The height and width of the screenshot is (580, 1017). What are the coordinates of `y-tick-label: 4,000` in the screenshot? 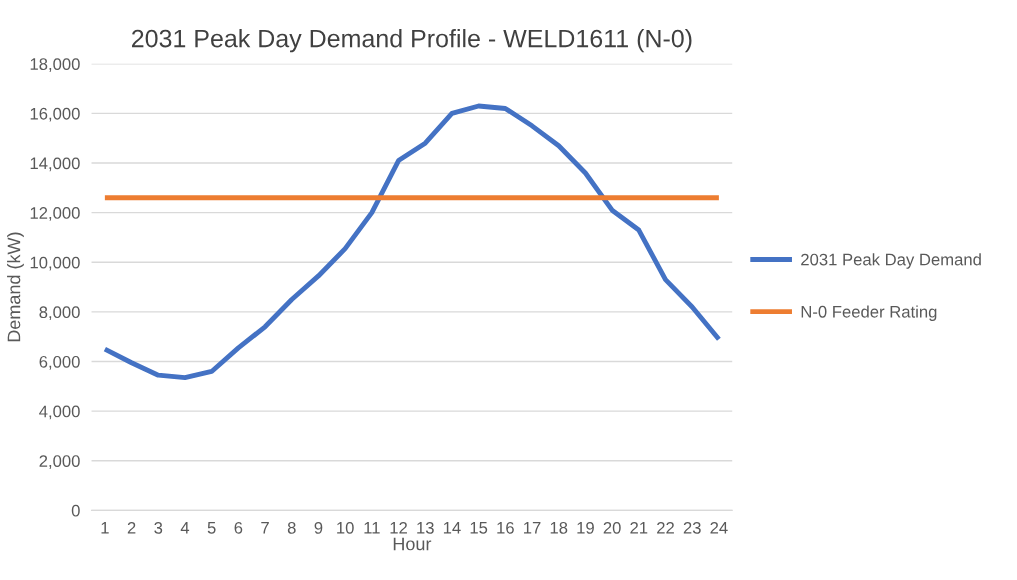 It's located at (59, 412).